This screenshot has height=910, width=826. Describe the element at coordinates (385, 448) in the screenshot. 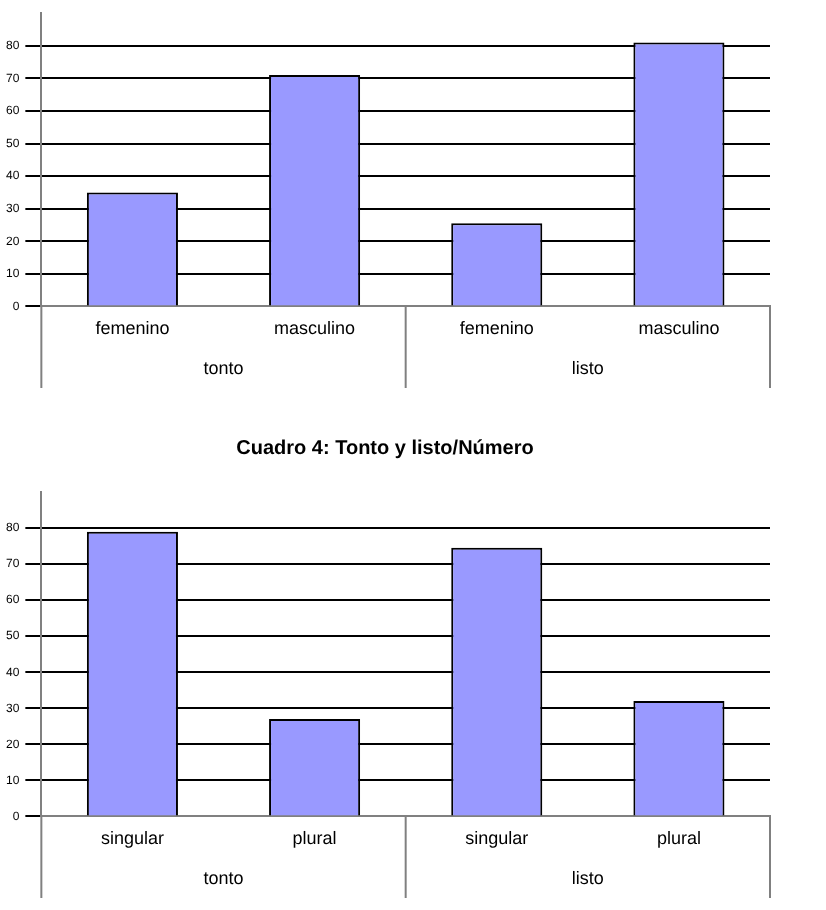

I see `chart-title: Cuadro 4: Tonto y listo/Número` at that location.